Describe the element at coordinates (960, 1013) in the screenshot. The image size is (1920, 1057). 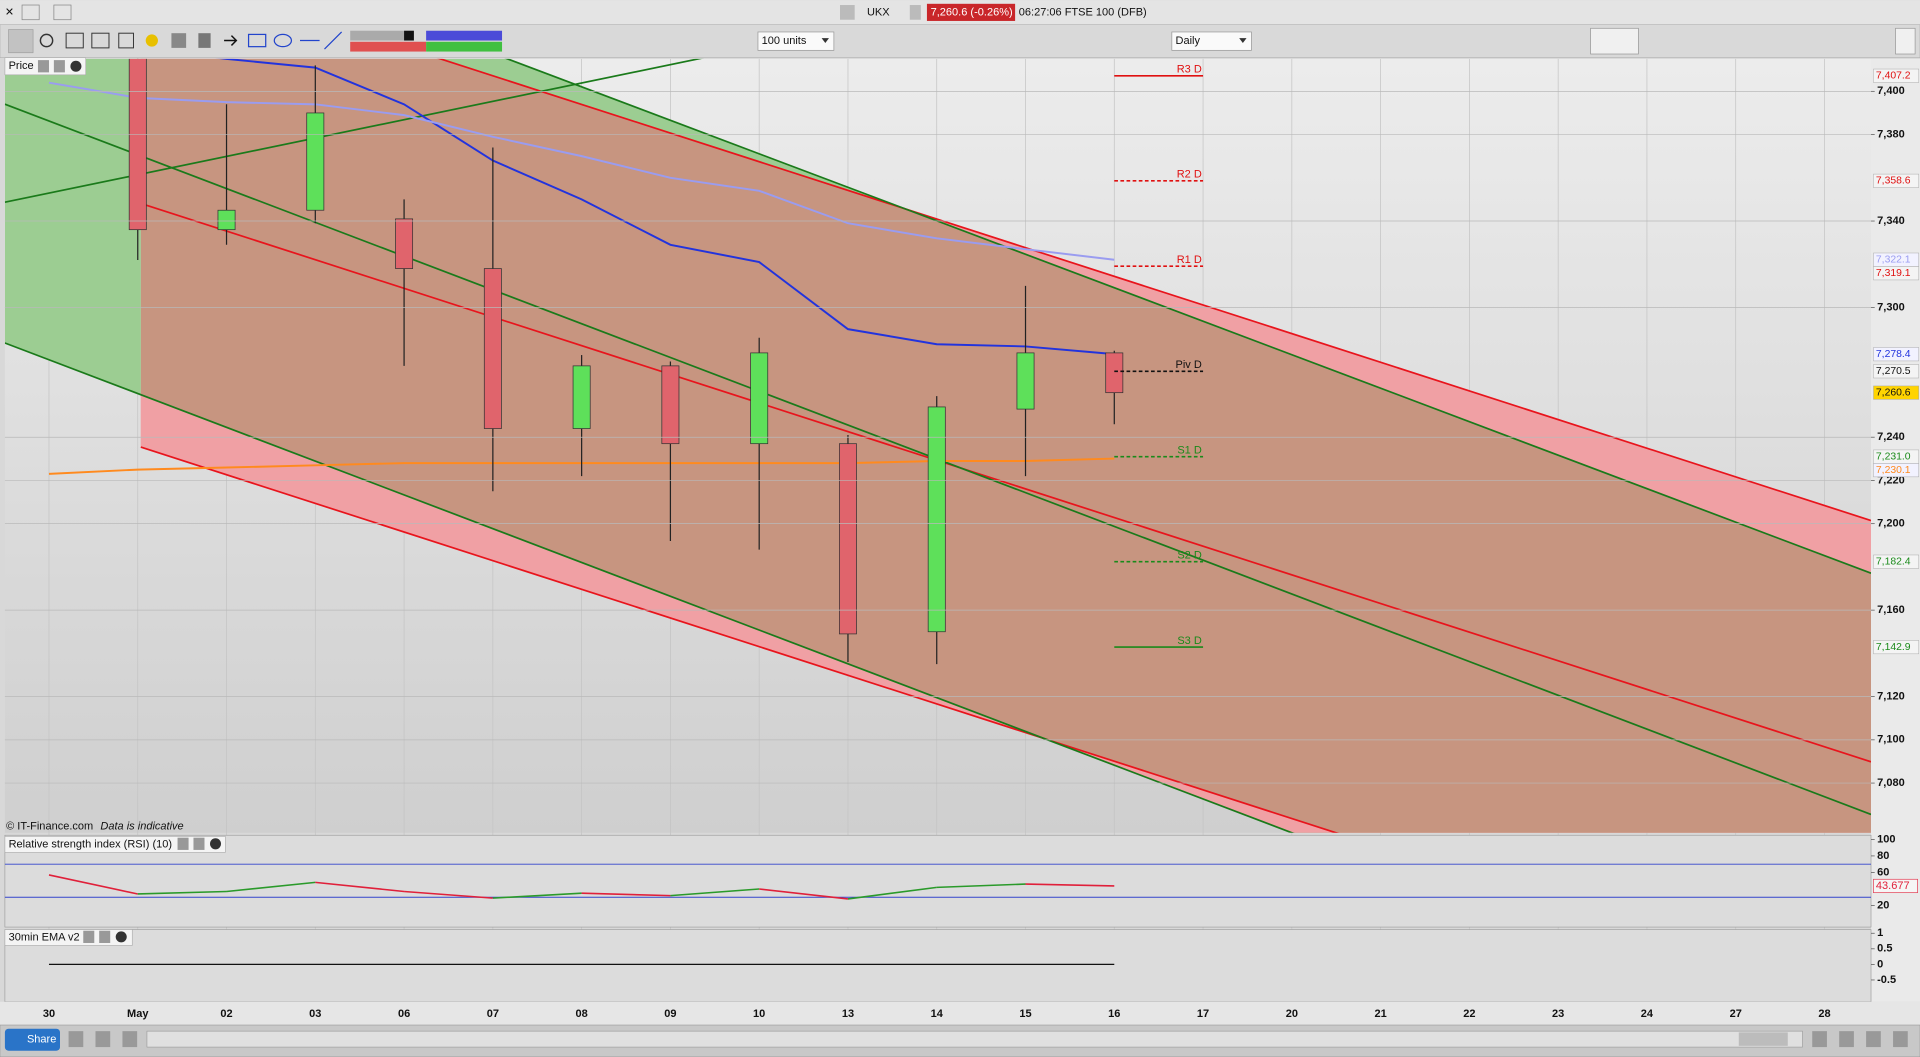
I see `date-axis` at that location.